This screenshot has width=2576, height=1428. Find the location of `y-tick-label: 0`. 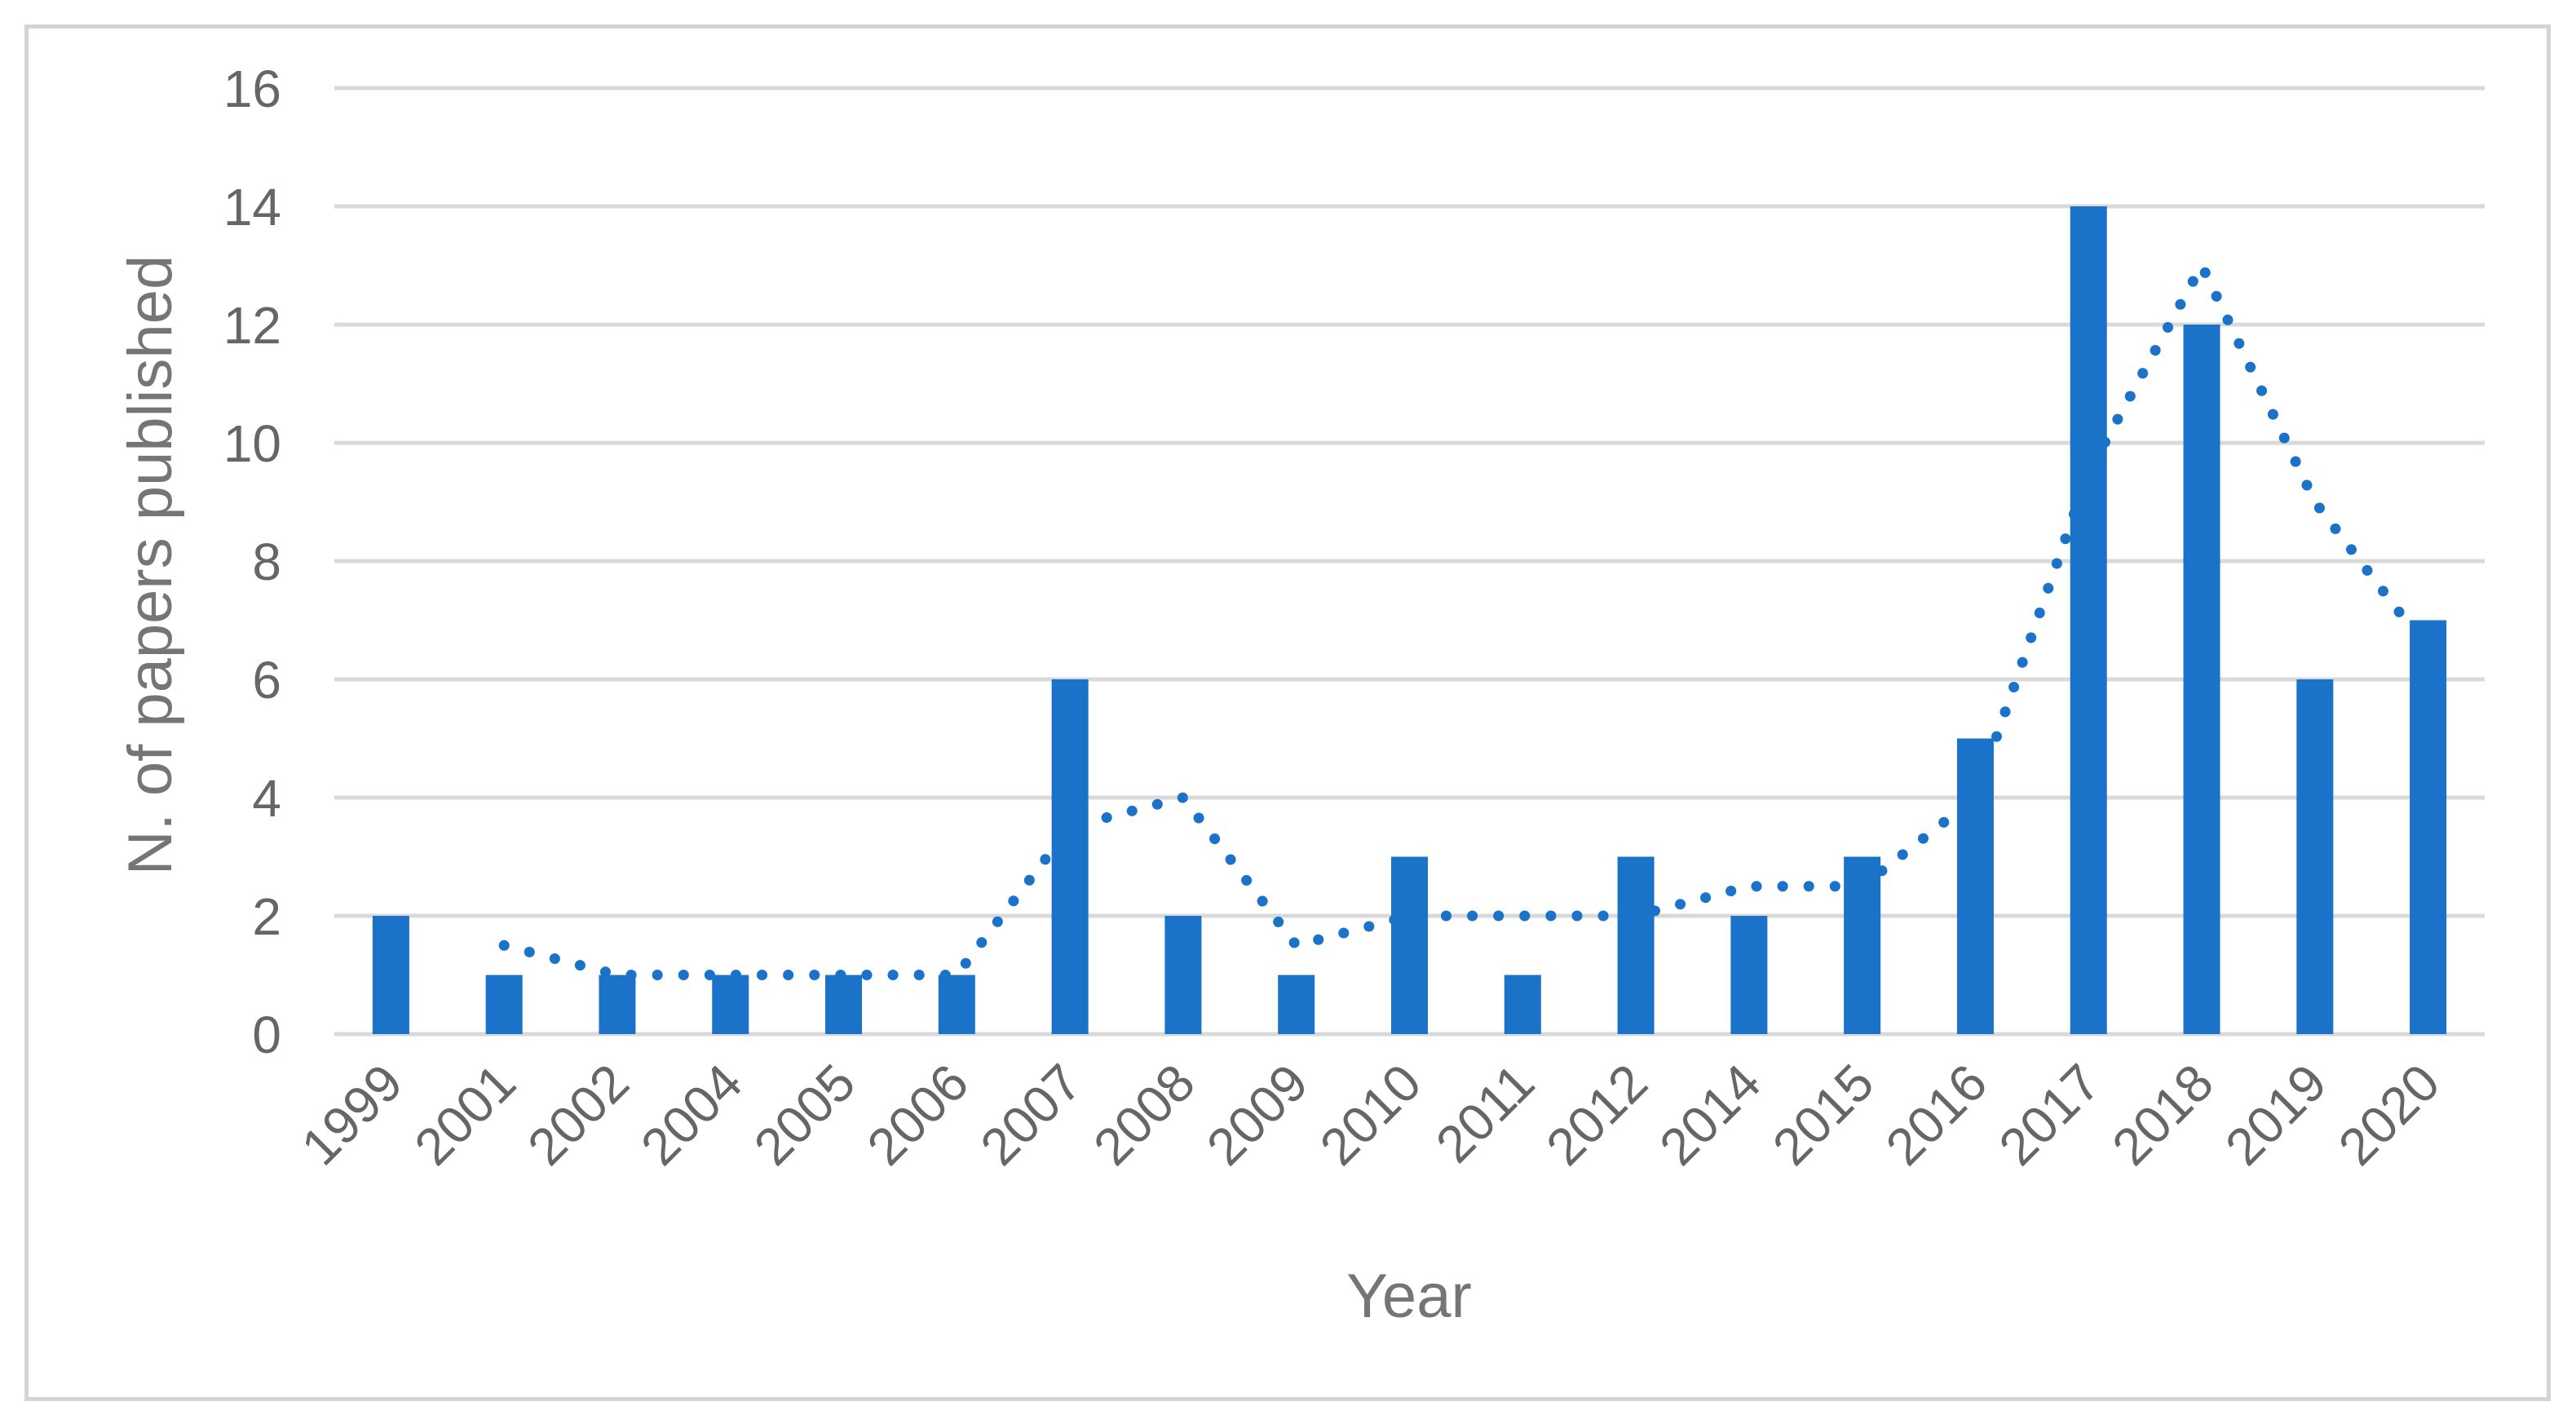

y-tick-label: 0 is located at coordinates (266, 1035).